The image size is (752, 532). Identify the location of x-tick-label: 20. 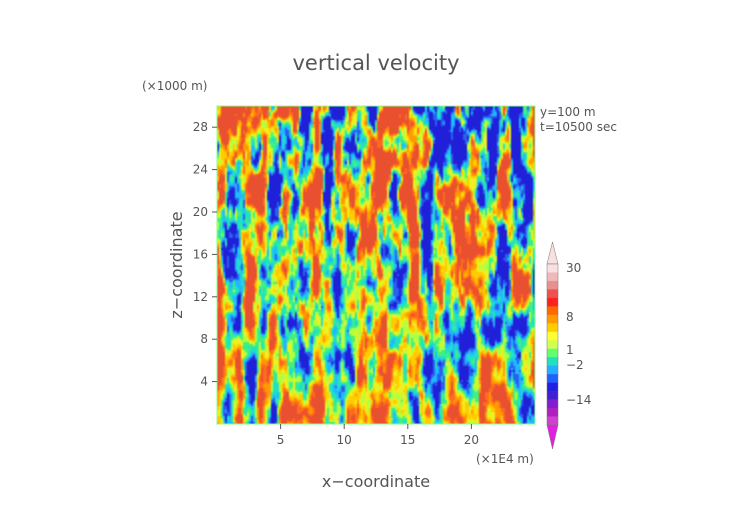
(471, 440).